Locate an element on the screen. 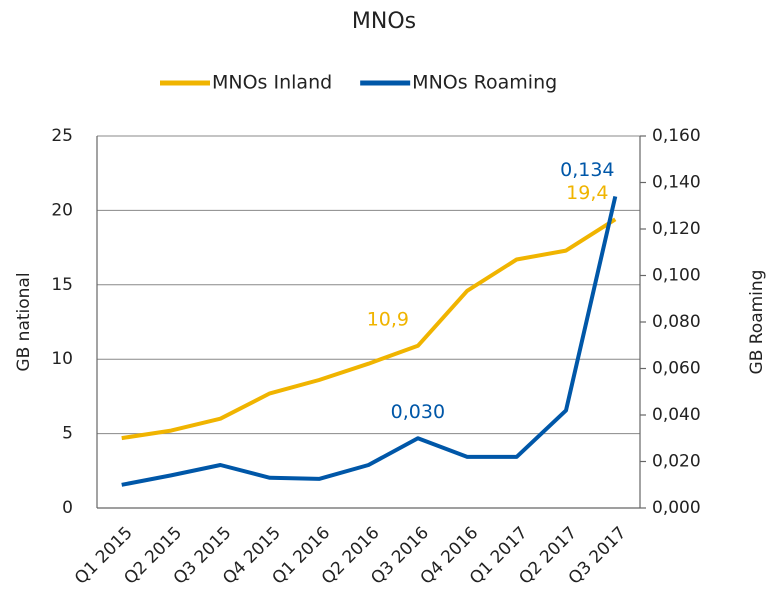  legend-label: MNOs Roaming is located at coordinates (484, 83).